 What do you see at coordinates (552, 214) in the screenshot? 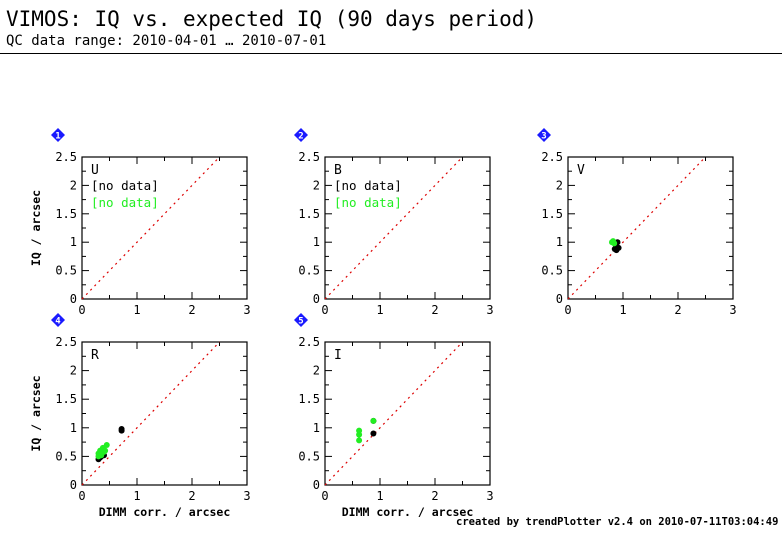
I see `panel-3-ytick-label: 1.5` at bounding box center [552, 214].